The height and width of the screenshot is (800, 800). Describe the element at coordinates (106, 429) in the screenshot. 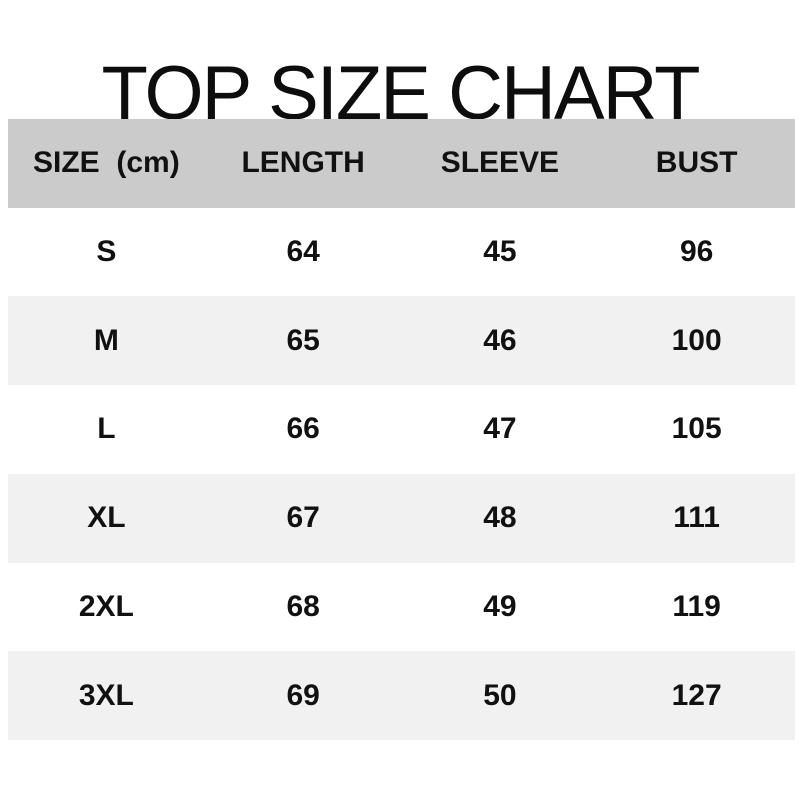

I see `size-cell: L` at that location.